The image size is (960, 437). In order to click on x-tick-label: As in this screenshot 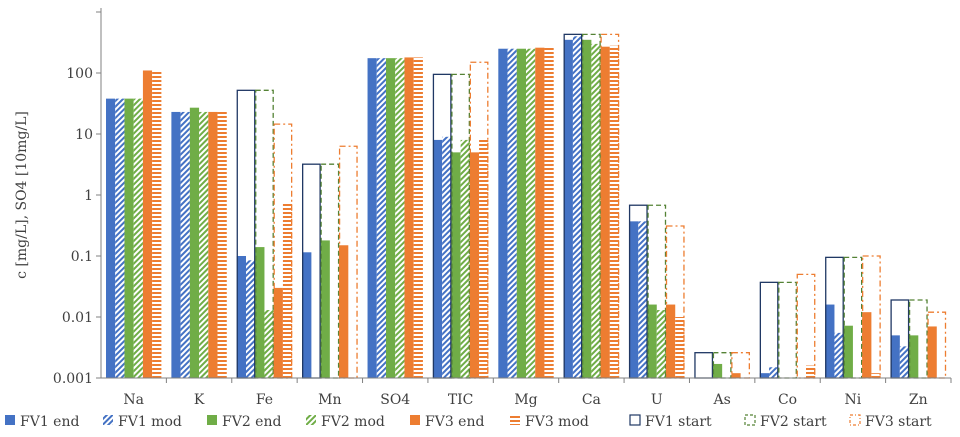, I will do `click(722, 400)`.